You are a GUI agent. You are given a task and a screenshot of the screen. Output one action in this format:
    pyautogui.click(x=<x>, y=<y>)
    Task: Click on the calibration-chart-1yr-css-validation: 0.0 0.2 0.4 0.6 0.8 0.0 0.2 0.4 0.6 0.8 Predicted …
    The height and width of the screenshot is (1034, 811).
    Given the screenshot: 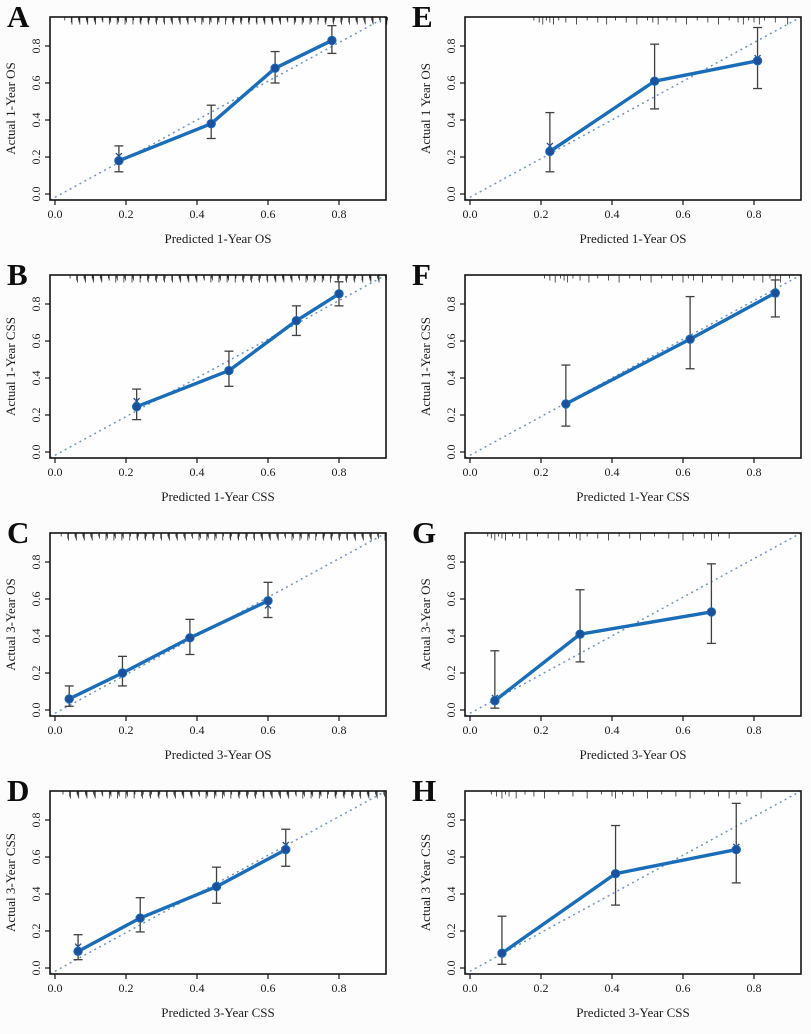 What is the action you would take?
    pyautogui.click(x=610, y=389)
    